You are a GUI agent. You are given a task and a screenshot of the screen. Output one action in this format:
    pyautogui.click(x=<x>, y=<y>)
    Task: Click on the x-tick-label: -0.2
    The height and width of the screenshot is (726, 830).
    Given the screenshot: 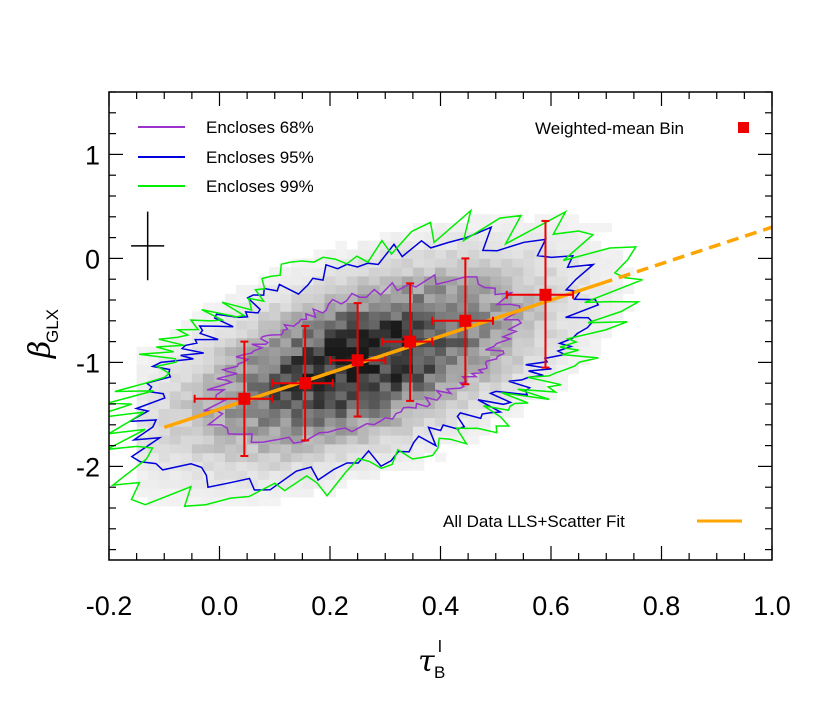 What is the action you would take?
    pyautogui.click(x=109, y=606)
    